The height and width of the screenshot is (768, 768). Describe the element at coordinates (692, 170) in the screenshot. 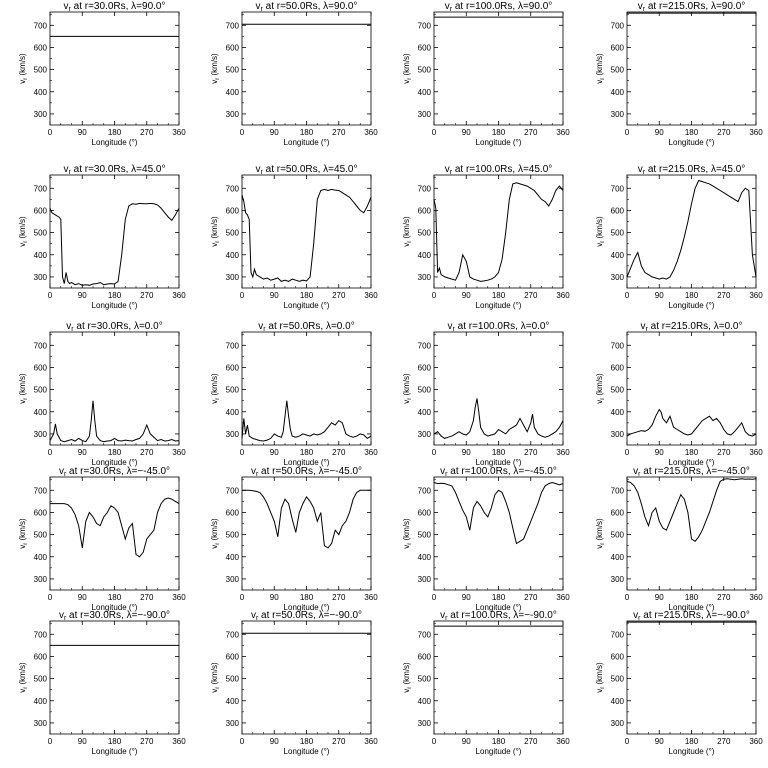

I see `panel-title: vr at r=215.0Rs, λ=45.0°` at that location.